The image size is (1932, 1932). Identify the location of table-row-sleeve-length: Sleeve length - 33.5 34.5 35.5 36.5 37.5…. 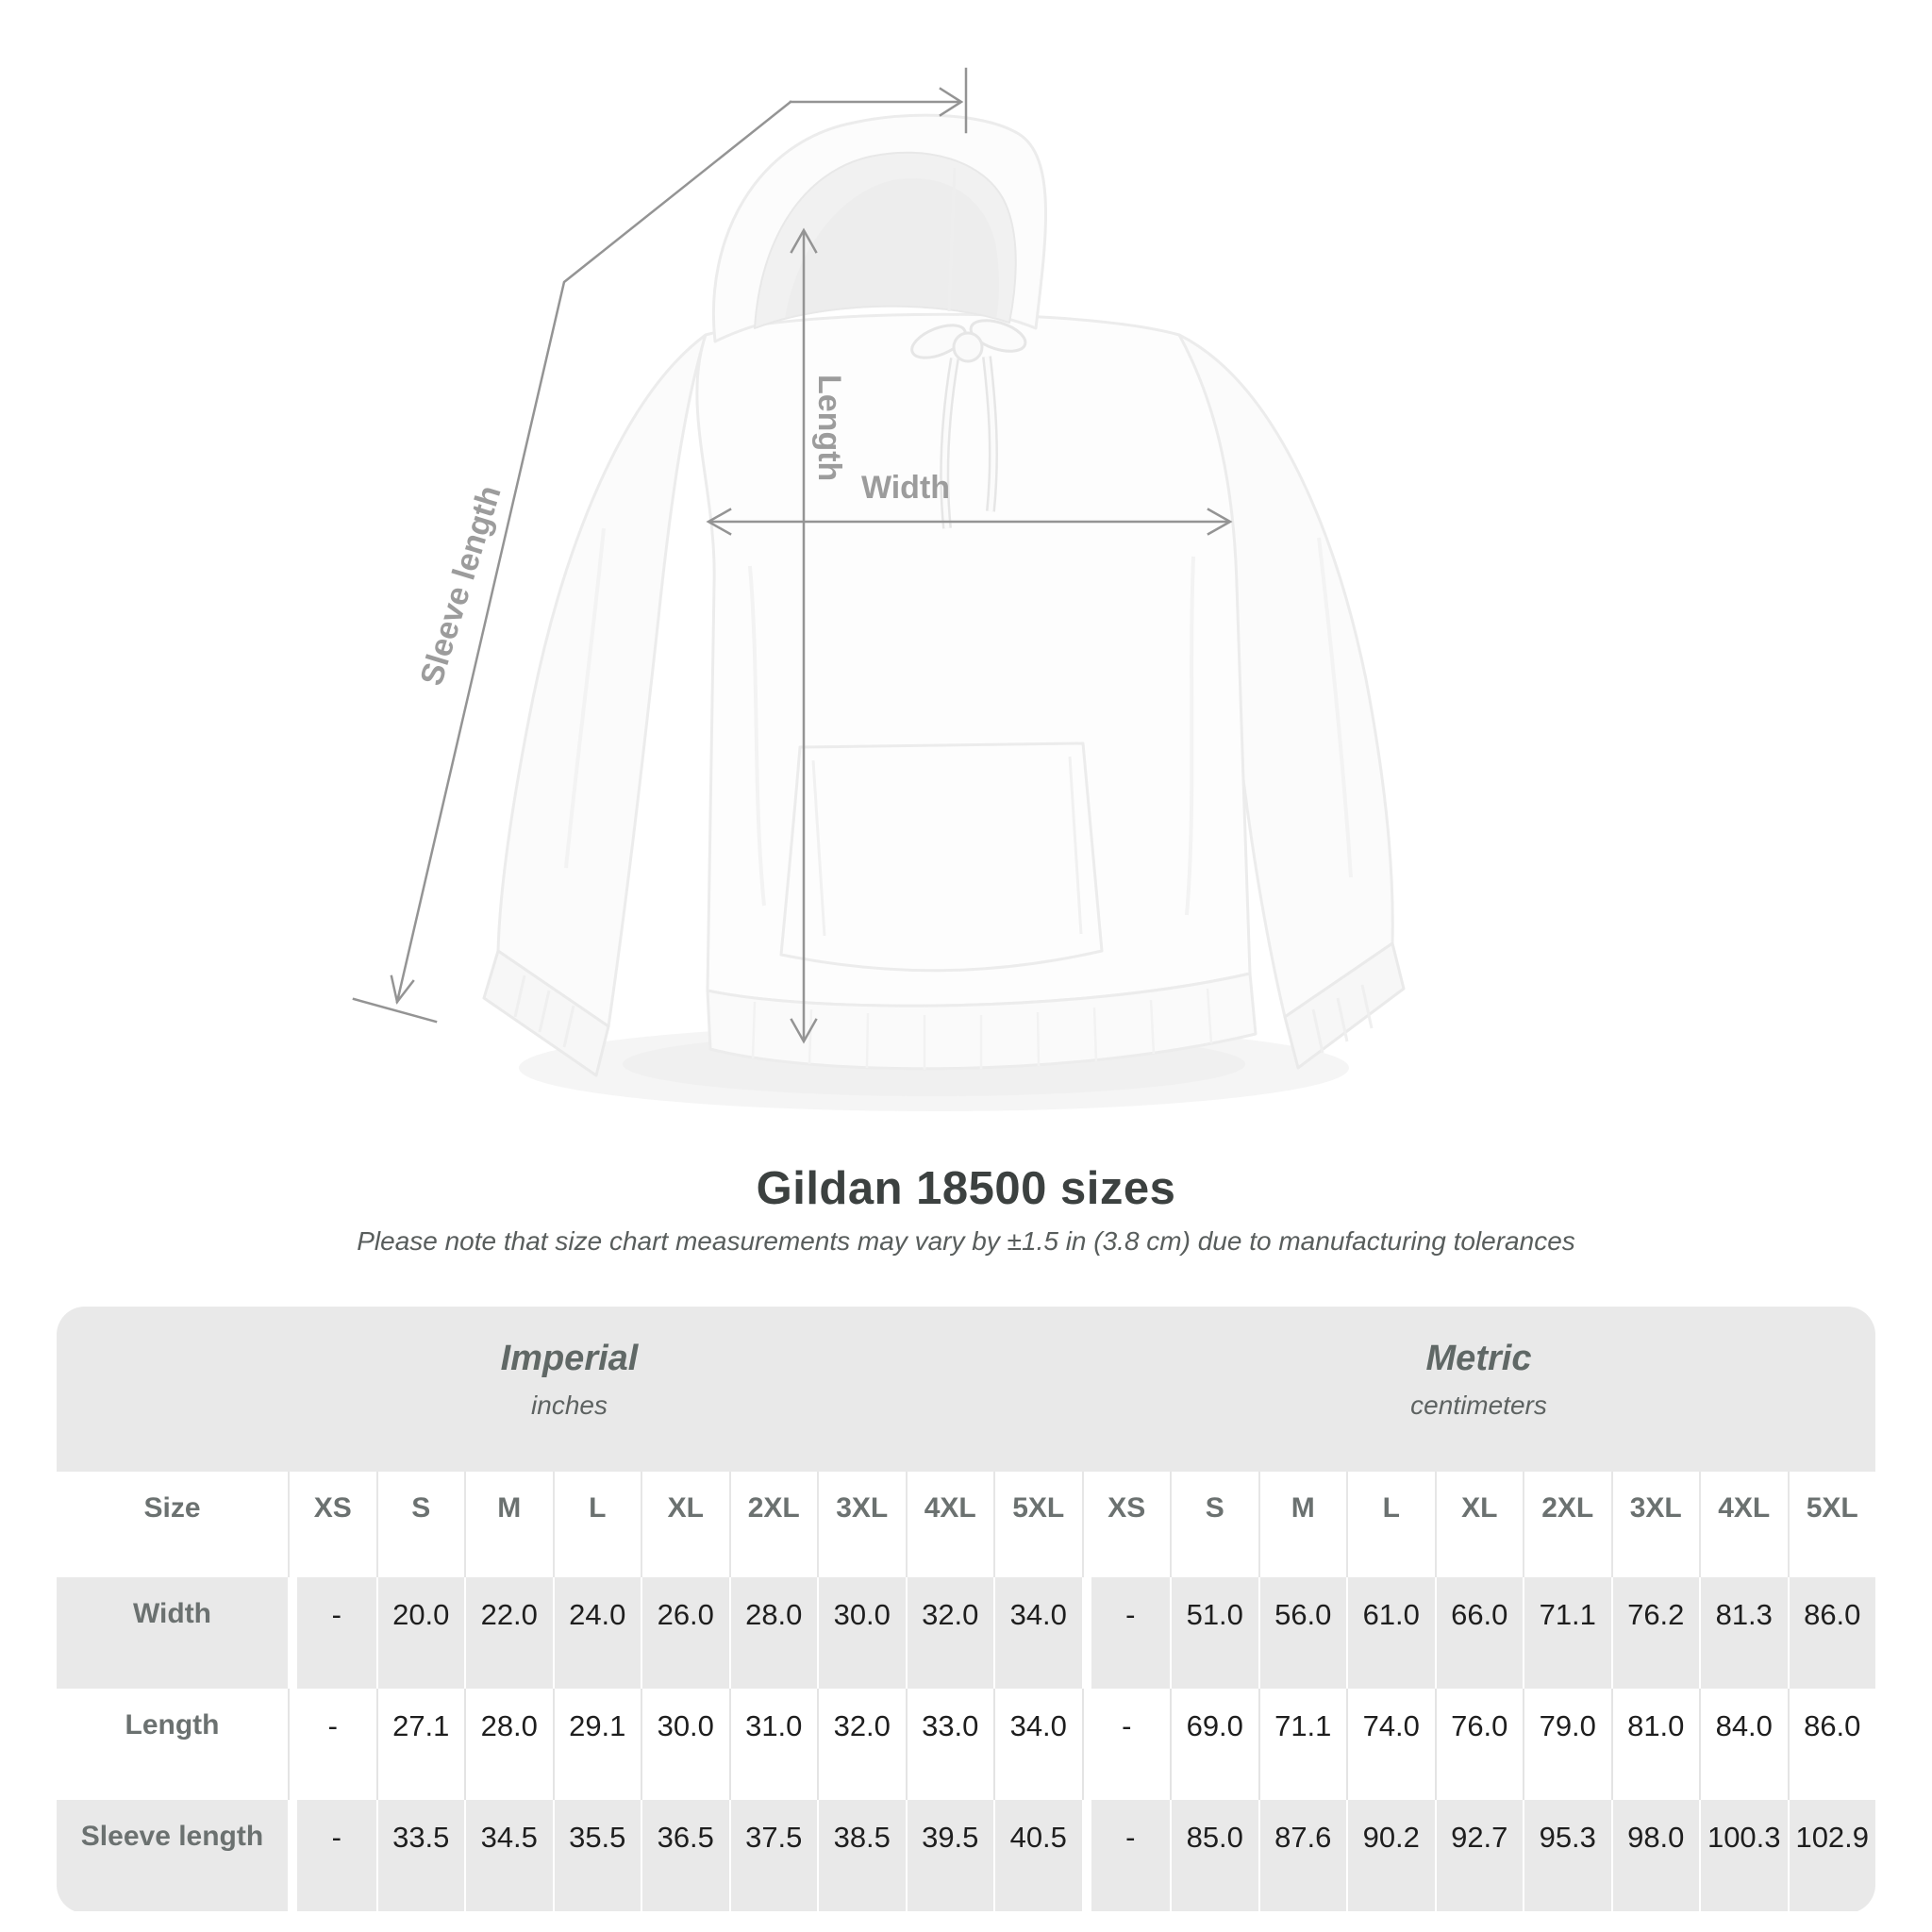
(966, 1856).